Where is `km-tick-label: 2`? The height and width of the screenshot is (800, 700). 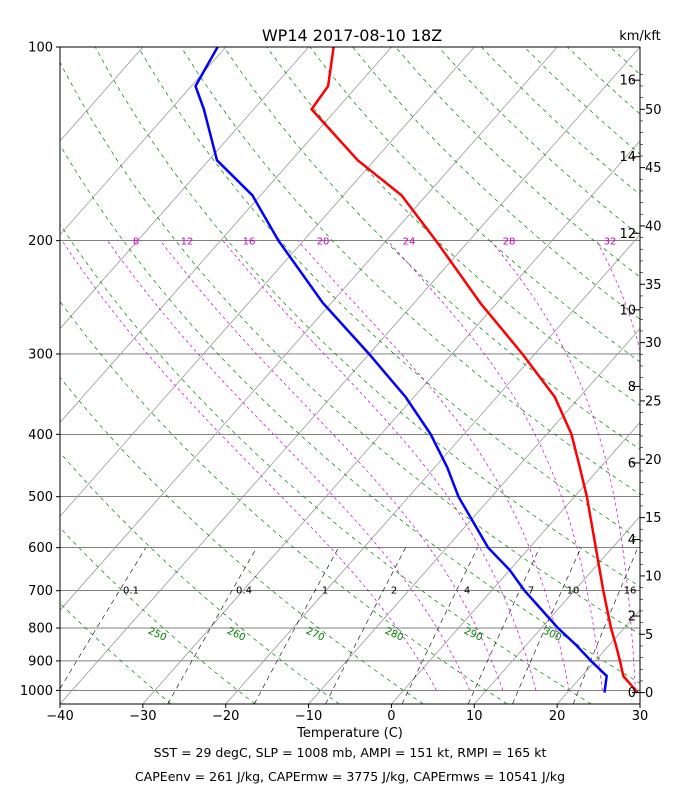 km-tick-label: 2 is located at coordinates (632, 617).